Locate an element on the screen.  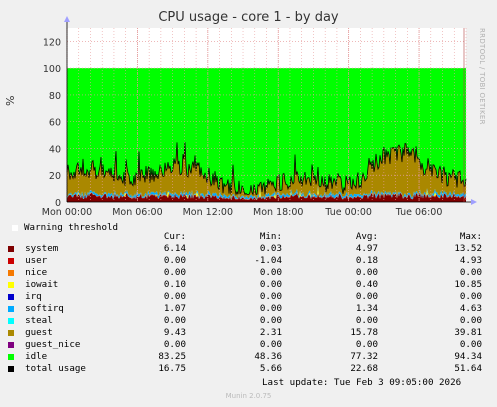
col-min: Min: is located at coordinates (270, 236).